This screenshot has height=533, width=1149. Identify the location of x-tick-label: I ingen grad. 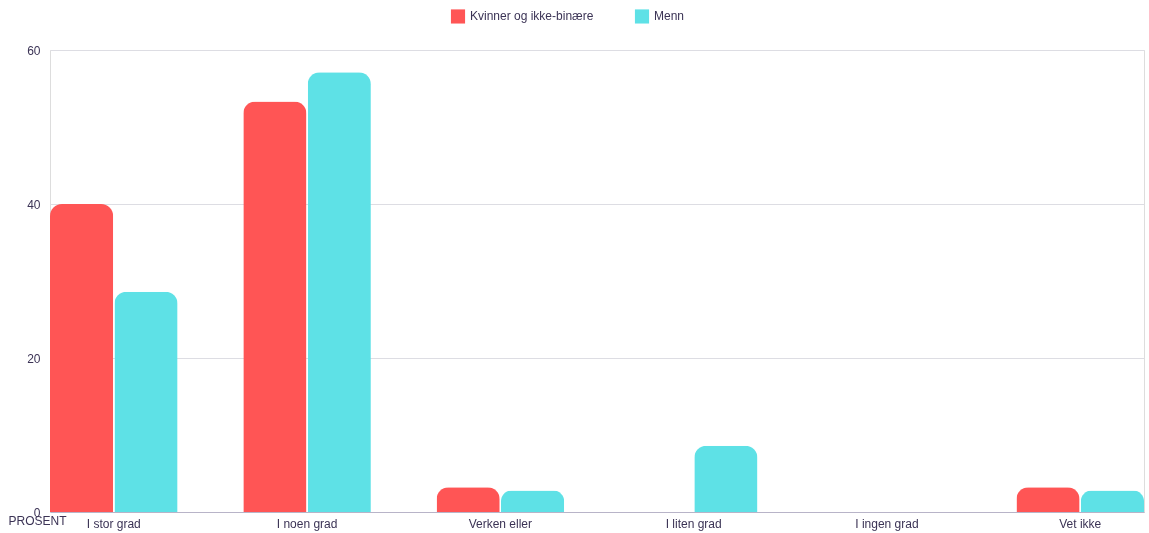
(887, 523).